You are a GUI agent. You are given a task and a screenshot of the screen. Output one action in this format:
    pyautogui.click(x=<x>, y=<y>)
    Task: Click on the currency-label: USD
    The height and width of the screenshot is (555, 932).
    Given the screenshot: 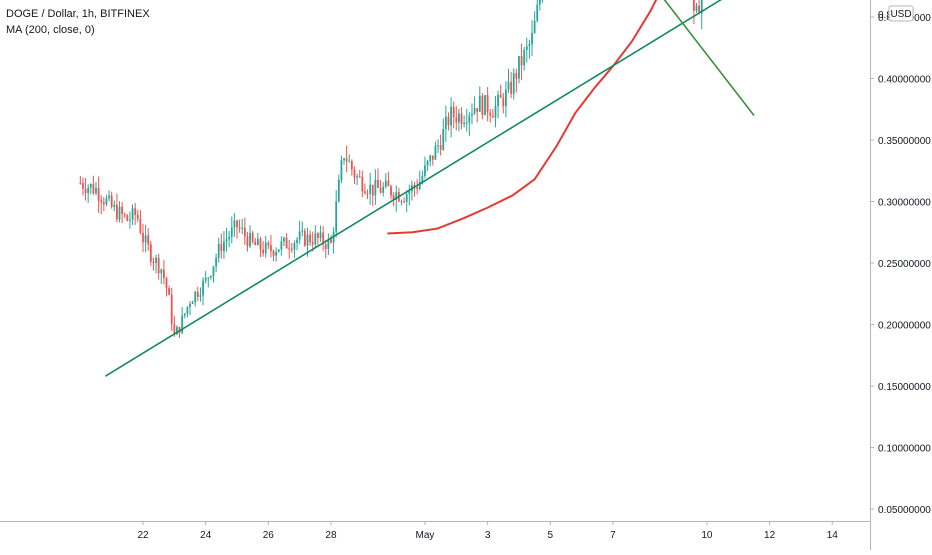 What is the action you would take?
    pyautogui.click(x=900, y=14)
    